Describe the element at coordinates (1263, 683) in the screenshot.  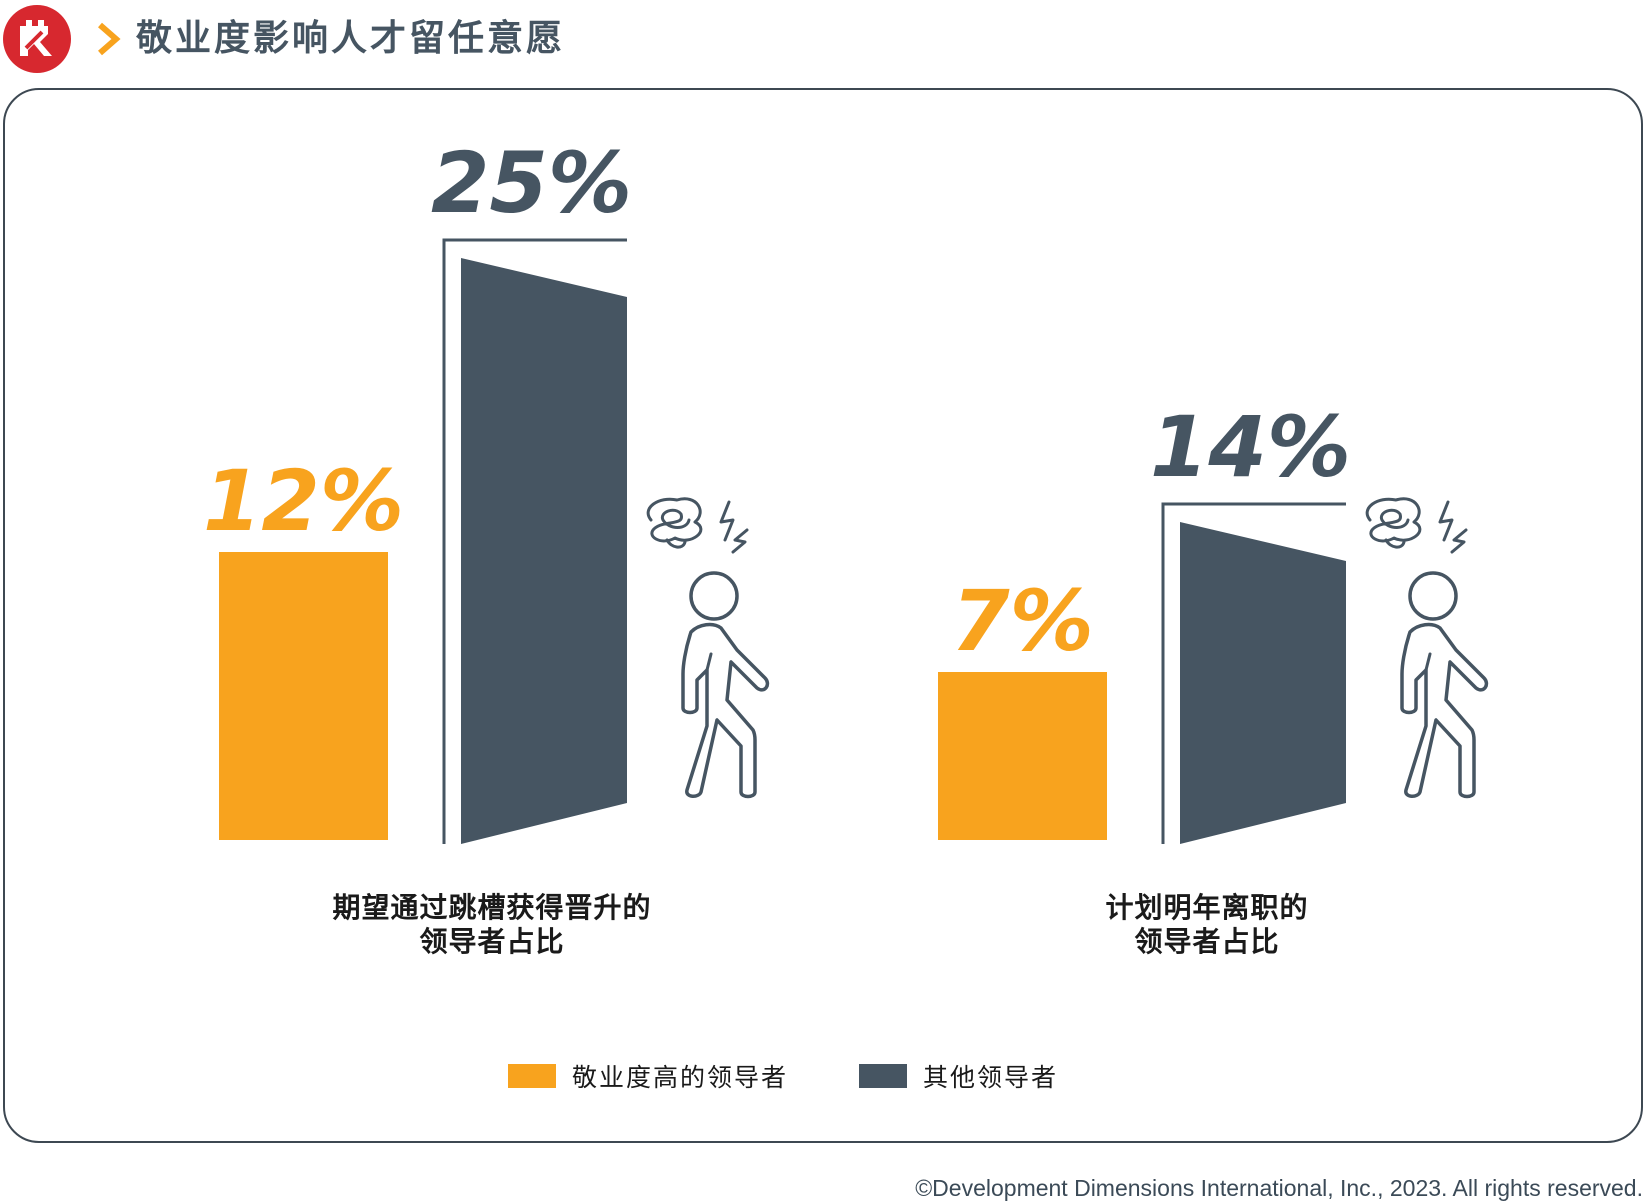
I see `bar-other-leaving` at that location.